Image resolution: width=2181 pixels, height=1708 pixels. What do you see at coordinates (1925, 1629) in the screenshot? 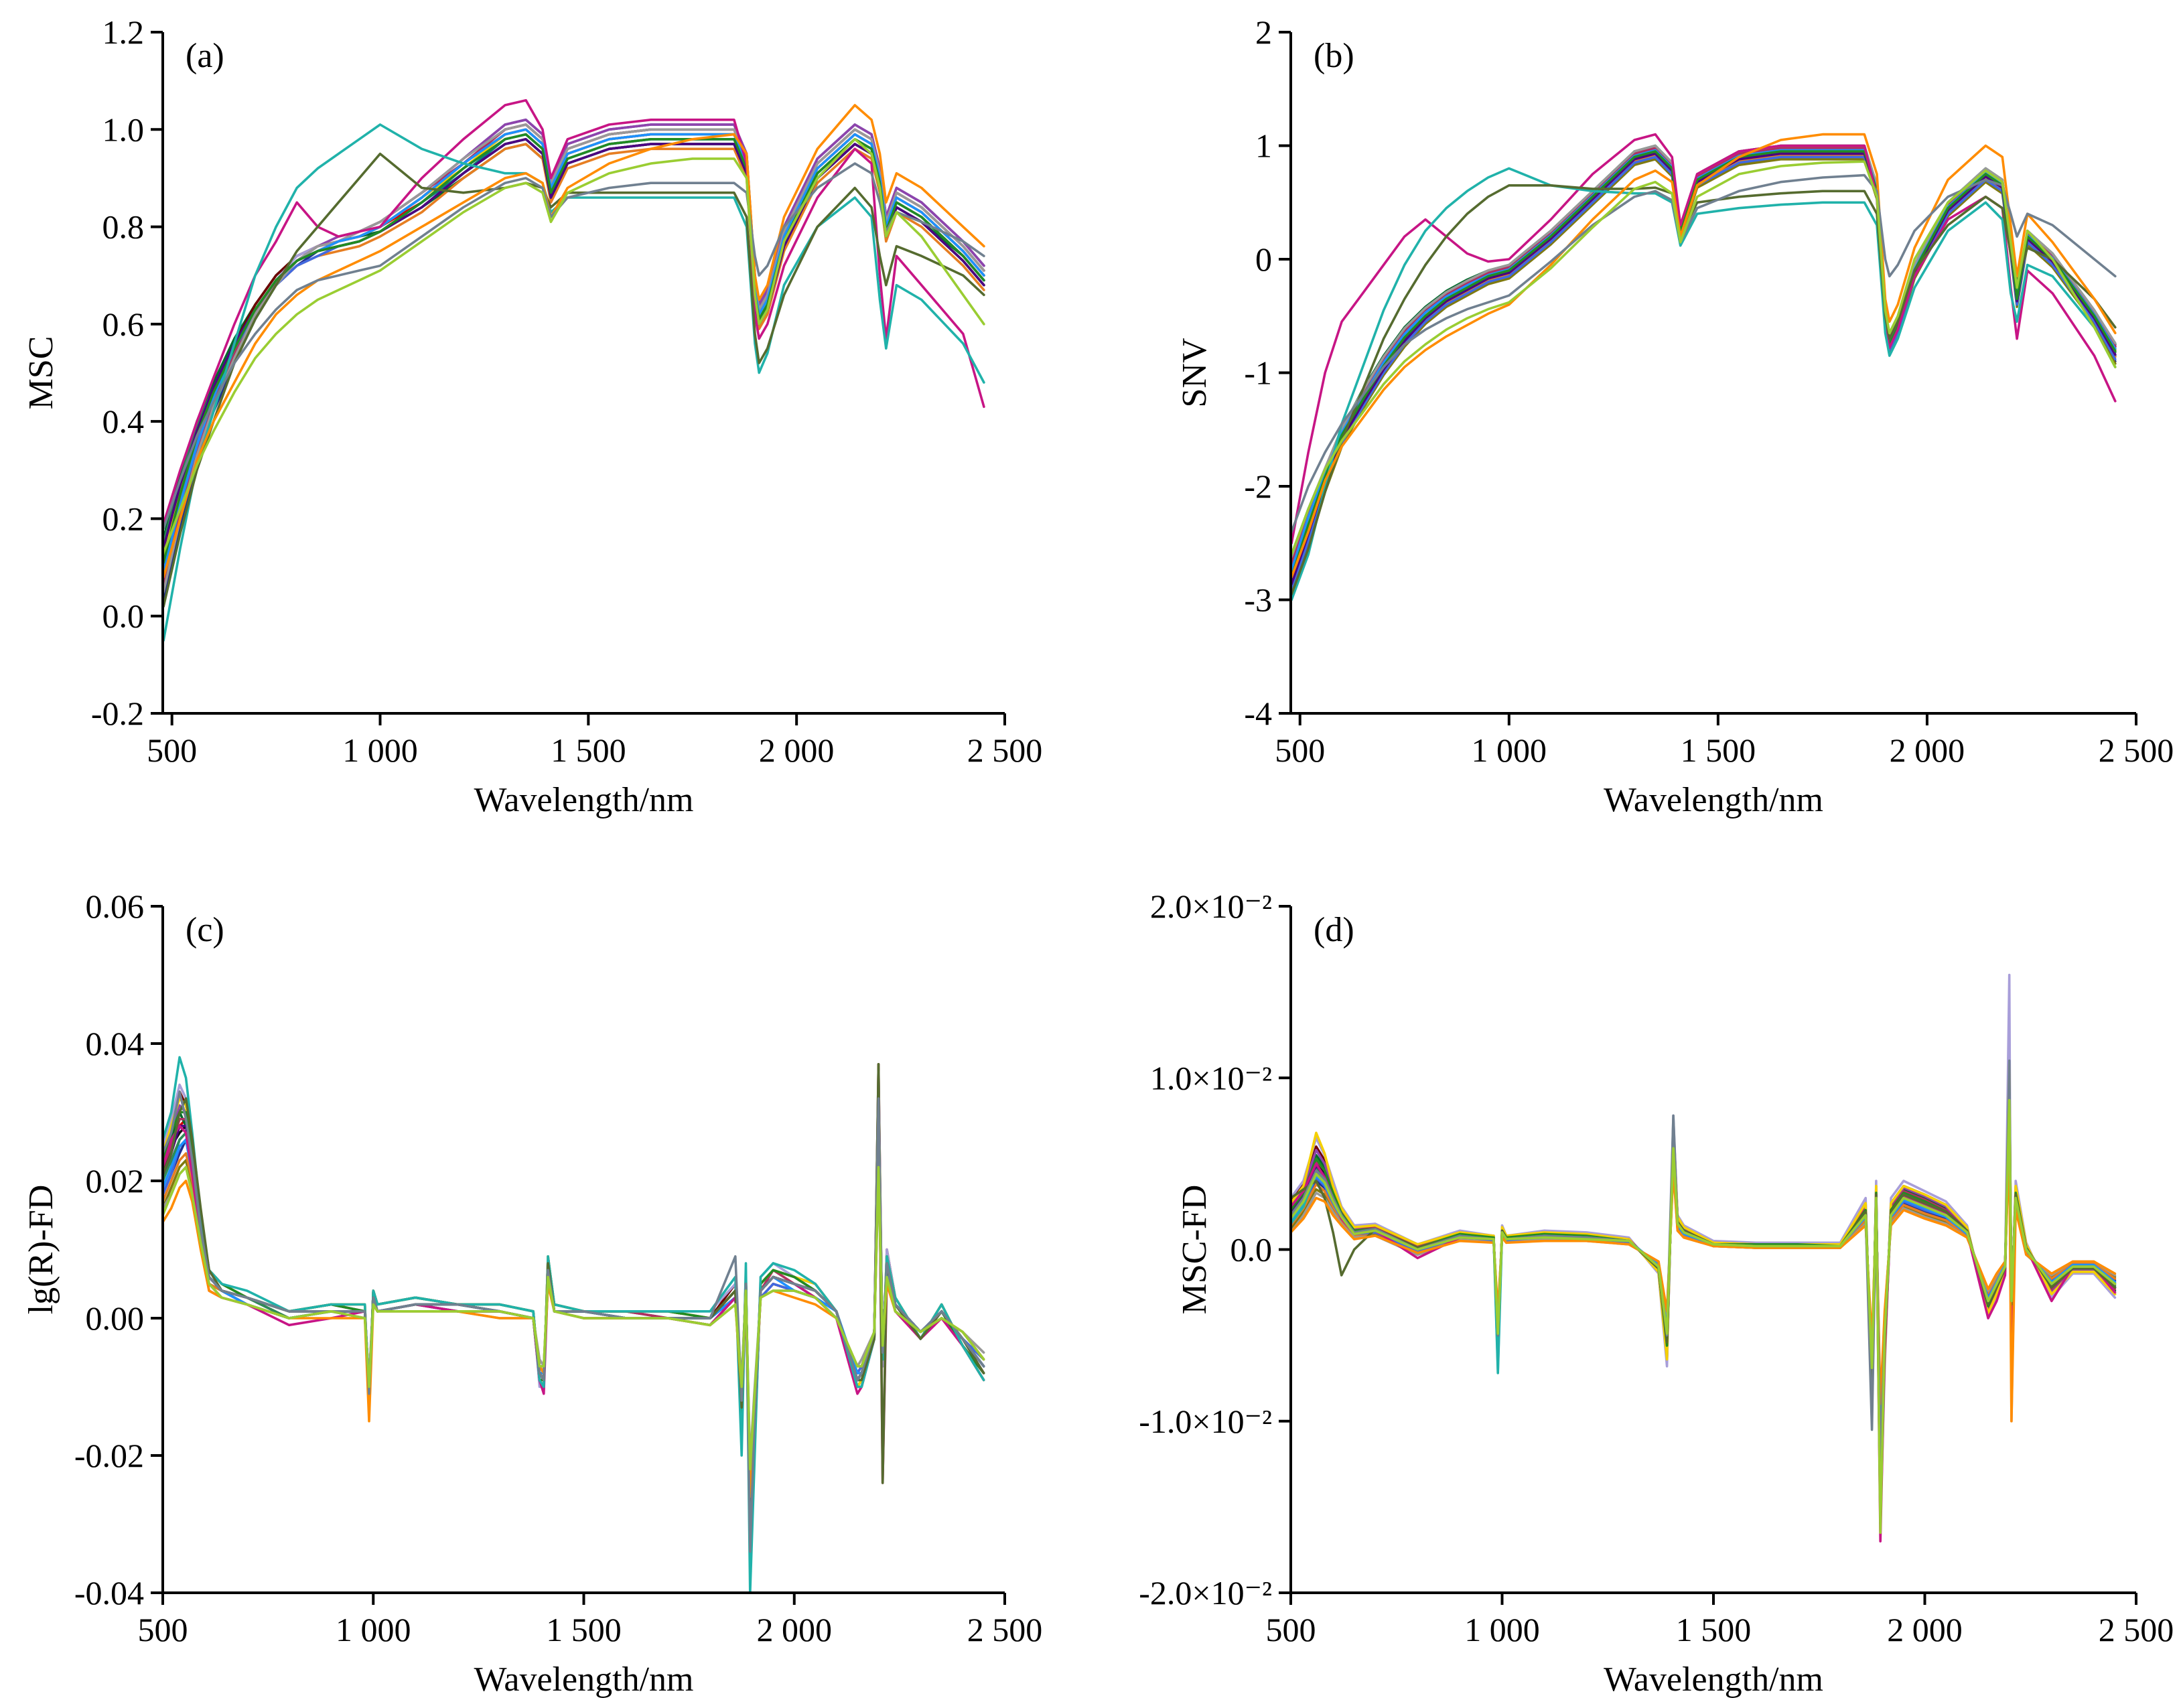
I see `panel-d-x-tick-label: 2 000` at bounding box center [1925, 1629].